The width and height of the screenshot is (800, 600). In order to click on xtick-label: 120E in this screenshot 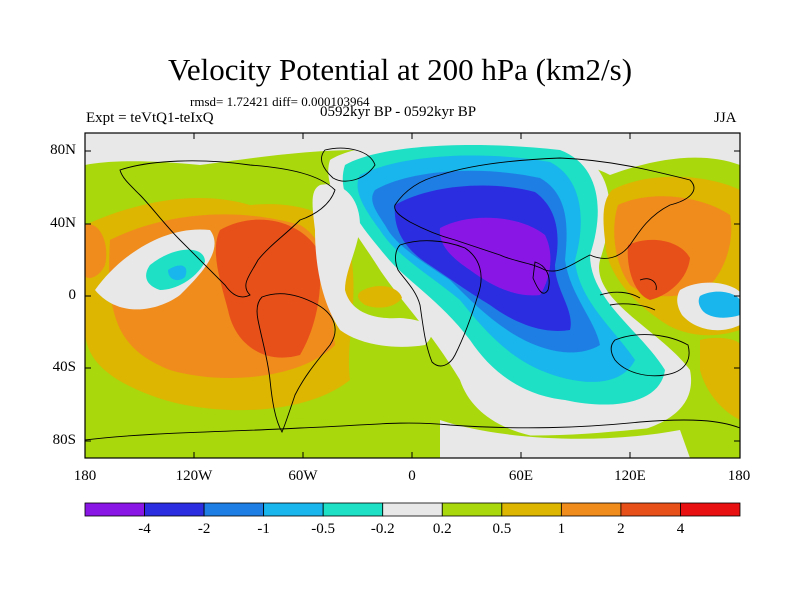, I will do `click(630, 476)`.